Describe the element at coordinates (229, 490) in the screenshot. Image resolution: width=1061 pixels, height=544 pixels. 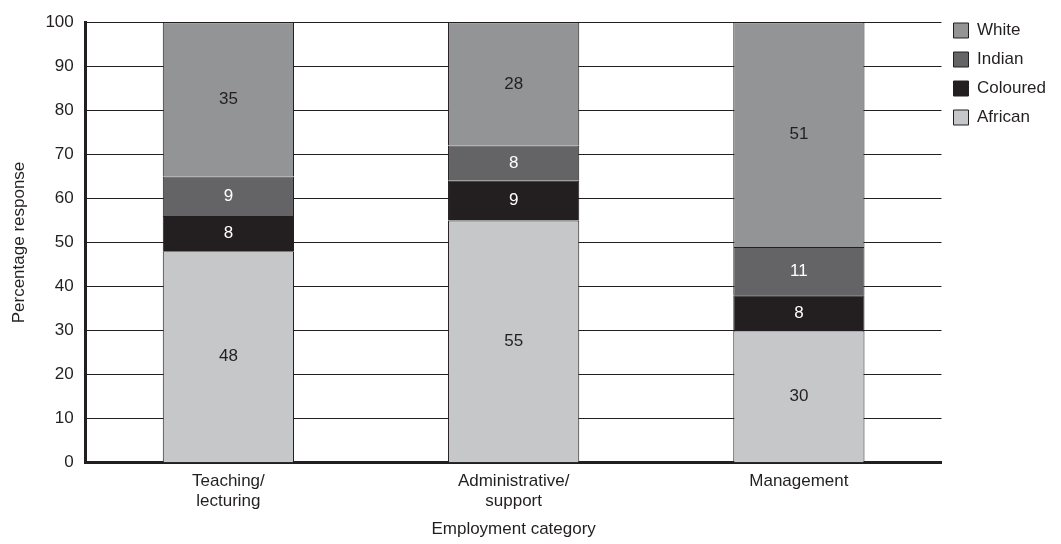
I see `x-tick-label: Teaching/ lecturing` at that location.